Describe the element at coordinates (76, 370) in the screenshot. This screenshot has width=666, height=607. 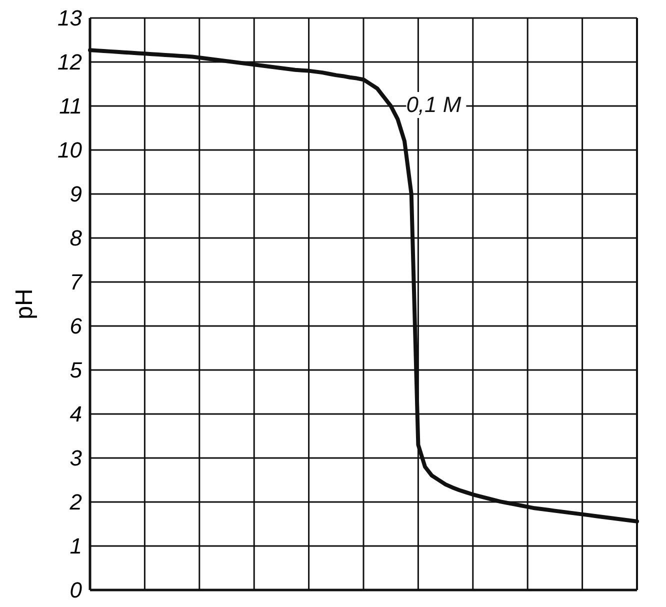
I see `y-tick-label: 5` at that location.